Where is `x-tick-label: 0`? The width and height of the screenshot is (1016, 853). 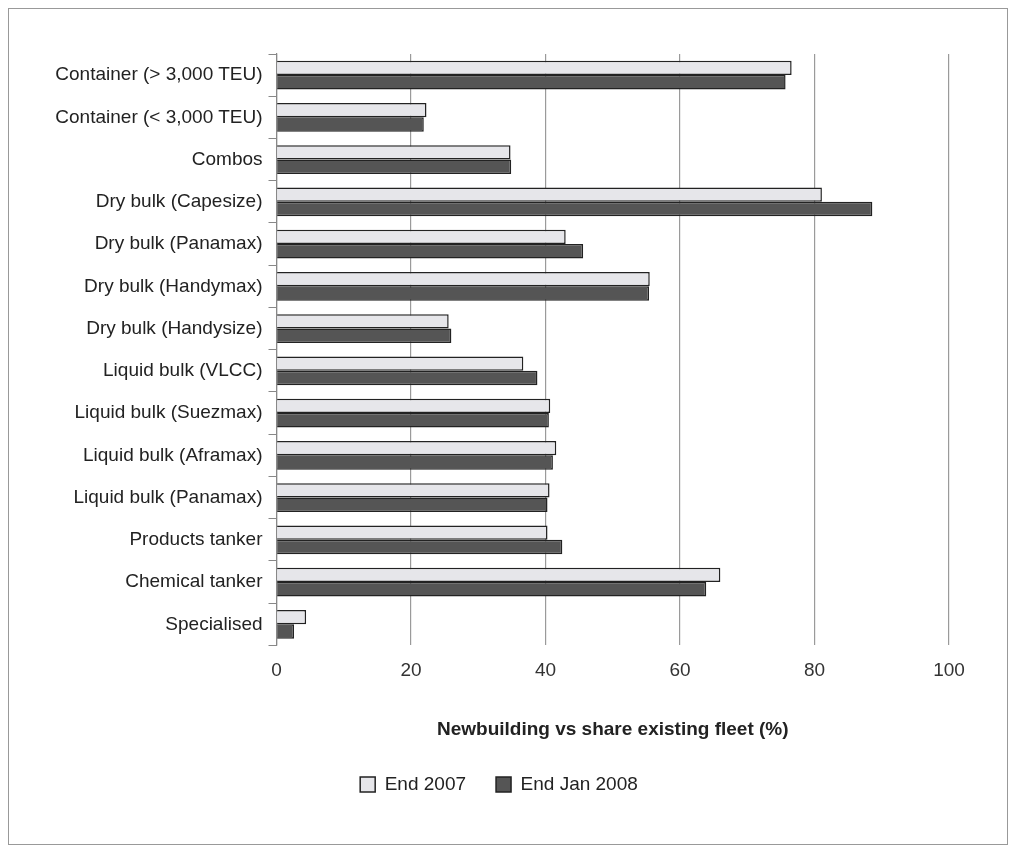 x-tick-label: 0 is located at coordinates (276, 670).